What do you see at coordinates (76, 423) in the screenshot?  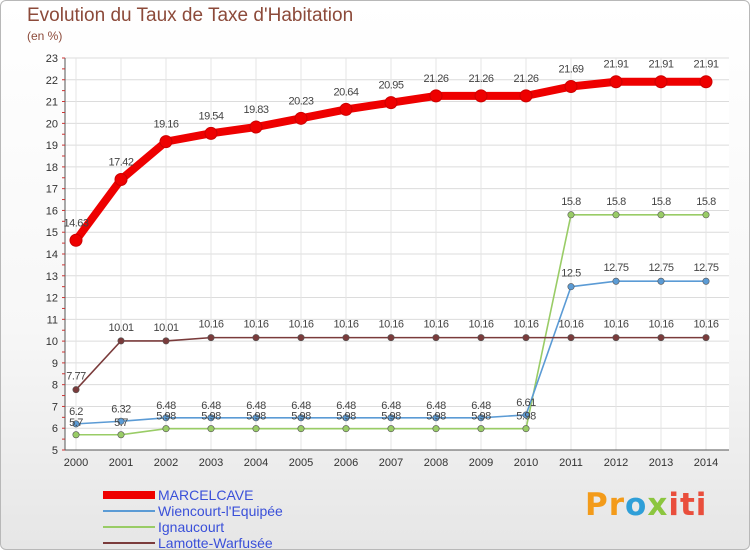 I see `series-2-data-label: 5.7` at bounding box center [76, 423].